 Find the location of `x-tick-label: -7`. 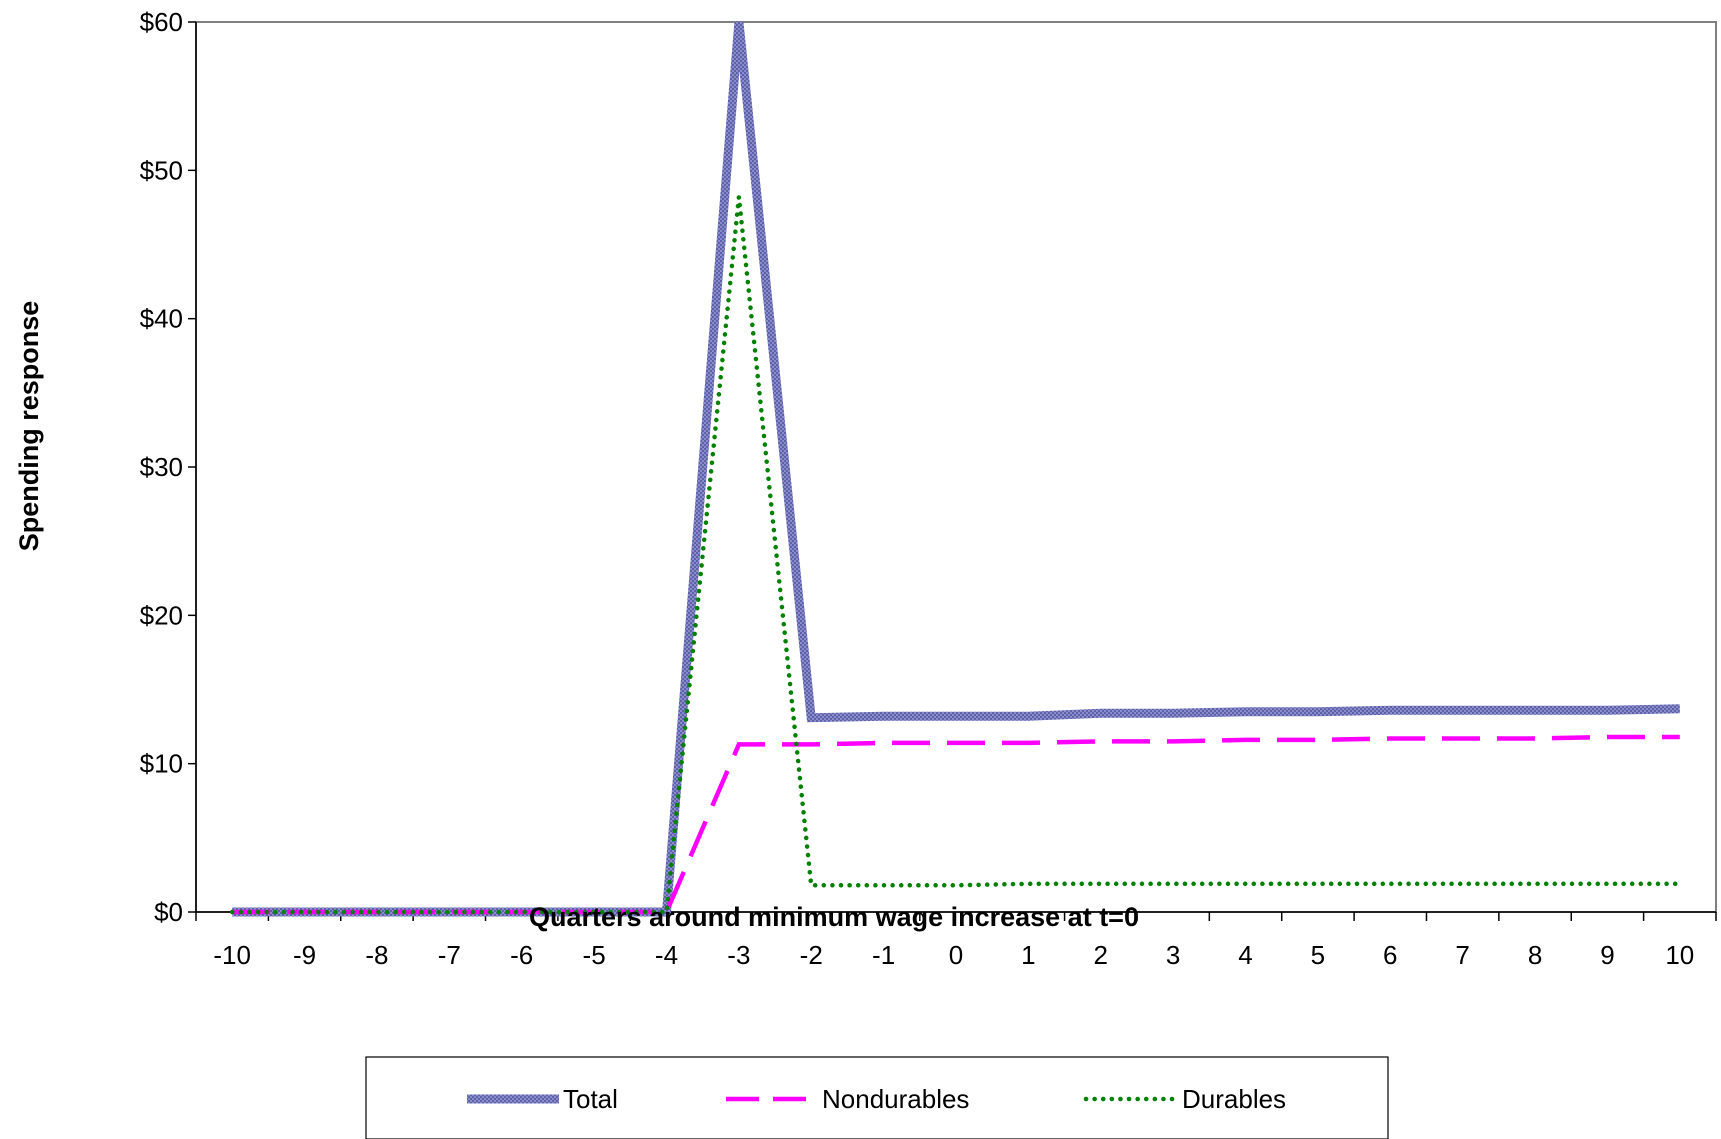

x-tick-label: -7 is located at coordinates (449, 955).